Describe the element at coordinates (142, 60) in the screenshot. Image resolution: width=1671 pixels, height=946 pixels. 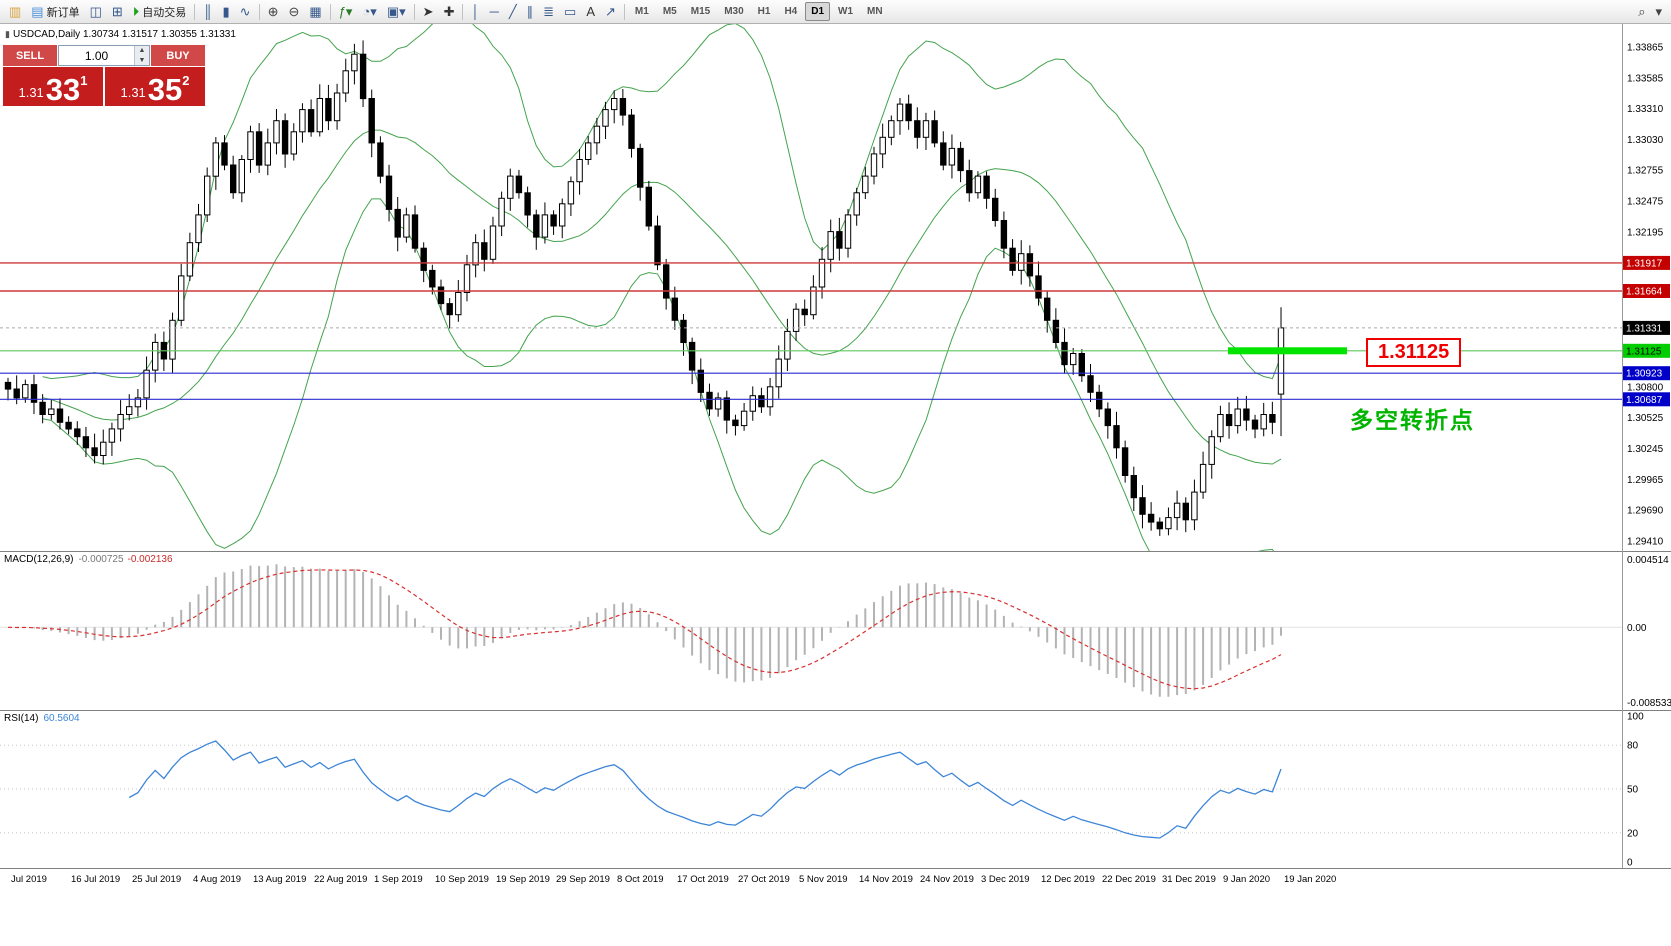
I see `volume-down-button: ▼` at that location.